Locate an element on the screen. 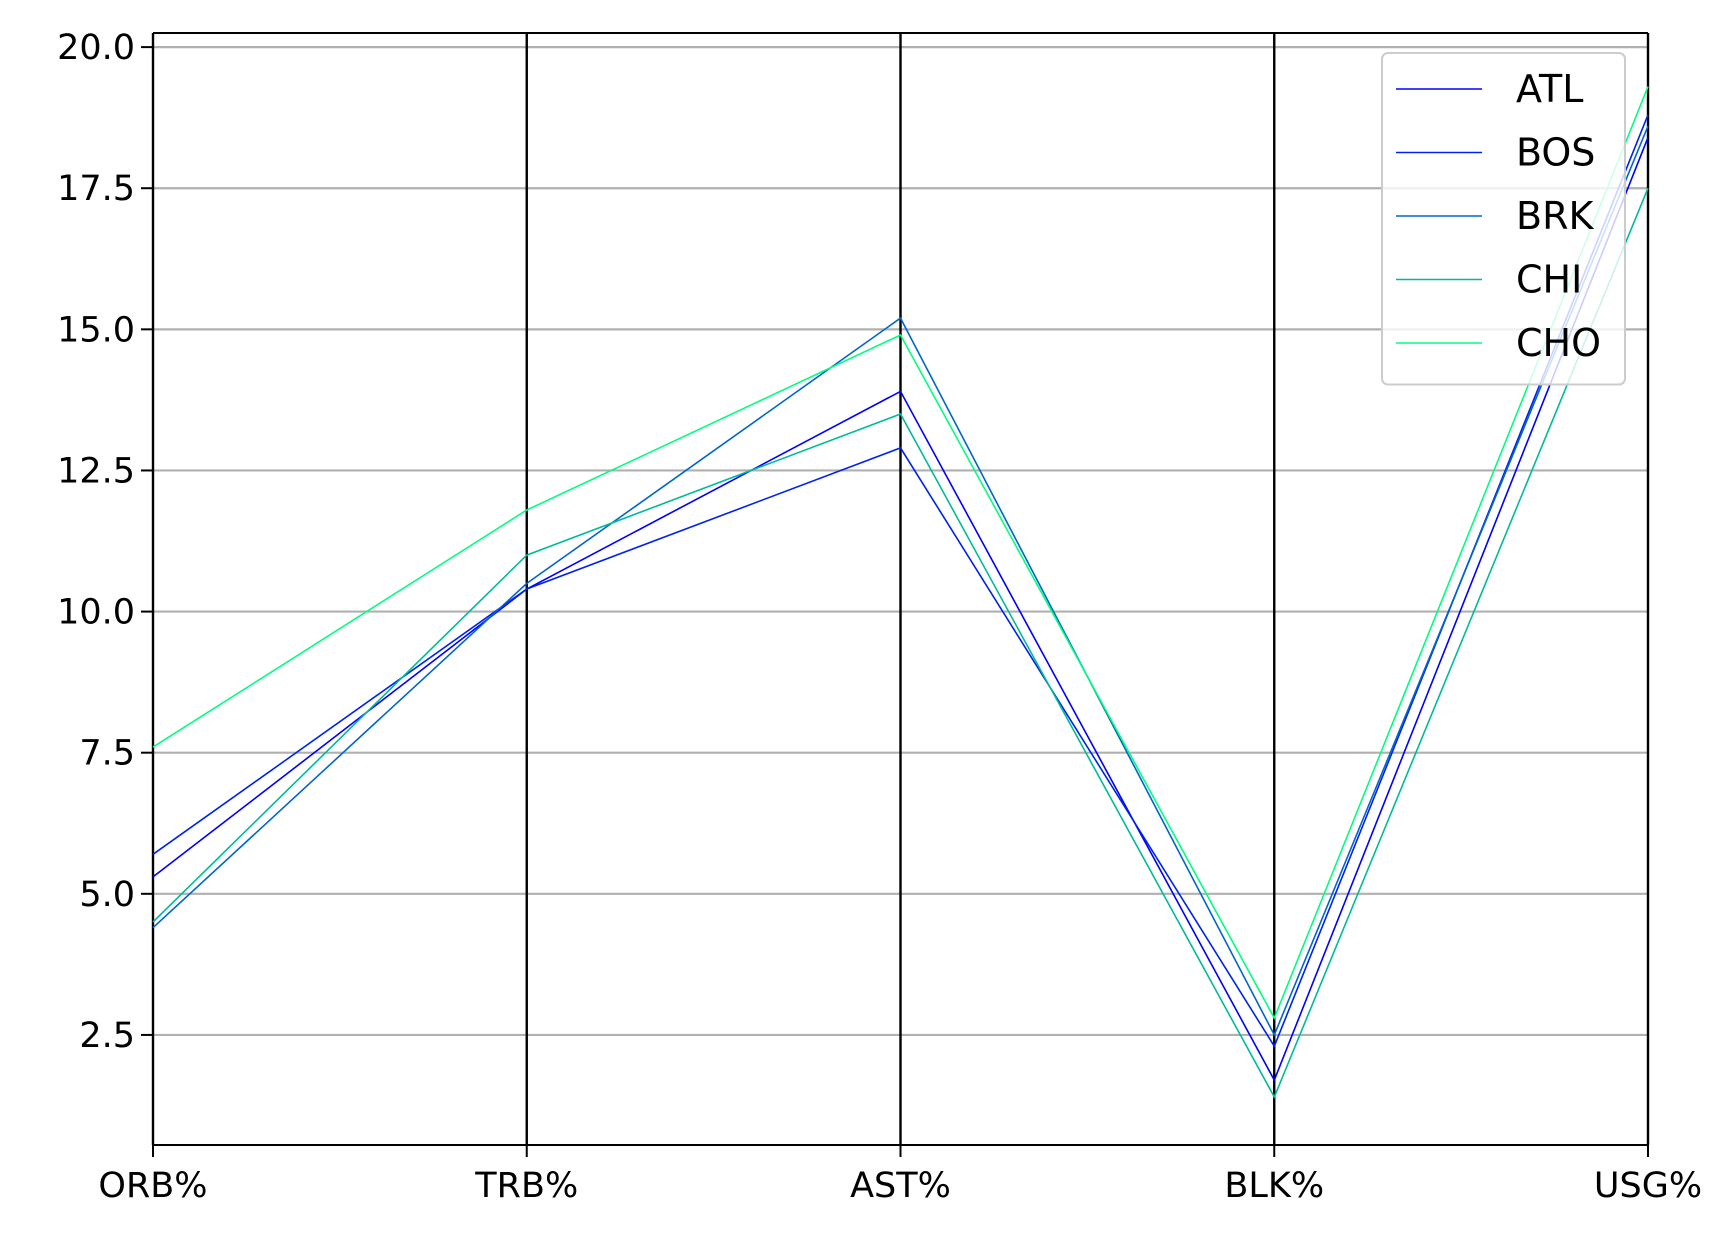 The image size is (1734, 1242). legend-box is located at coordinates (1503, 219).